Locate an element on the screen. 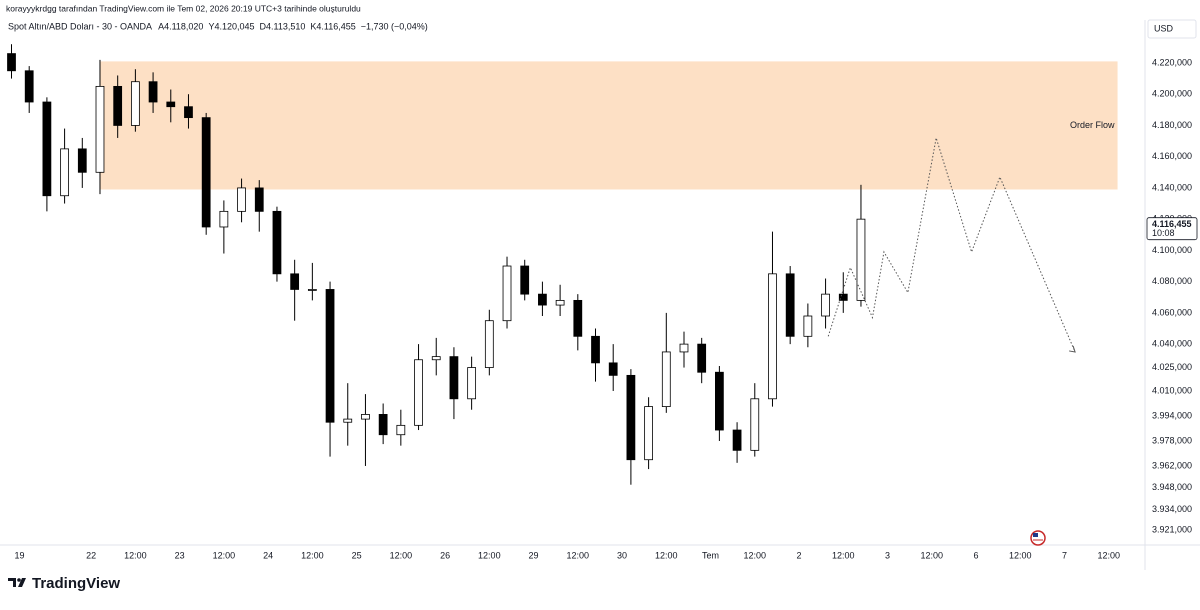 This screenshot has width=1200, height=610. y-tick-label: 3.921,000 is located at coordinates (1172, 529).